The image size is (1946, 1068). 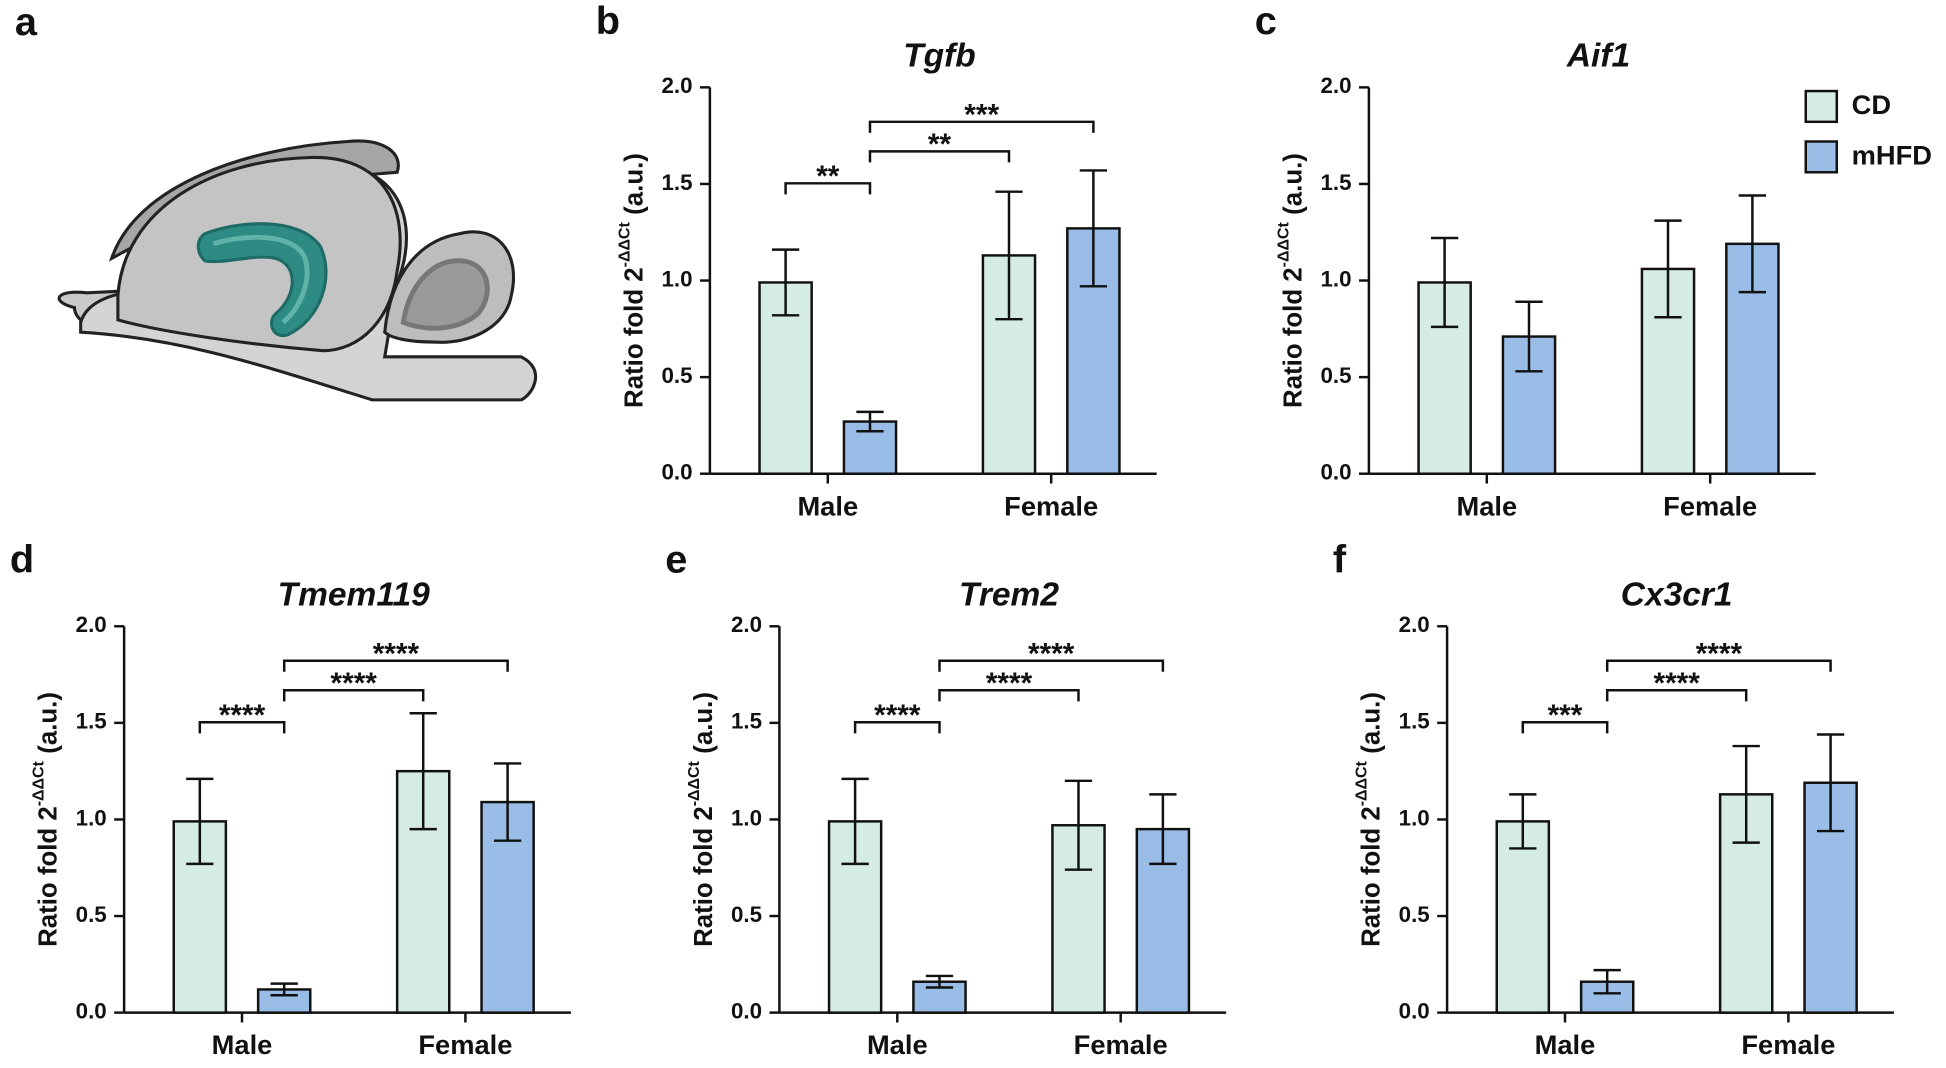 What do you see at coordinates (1821, 106) in the screenshot?
I see `legend-swatch` at bounding box center [1821, 106].